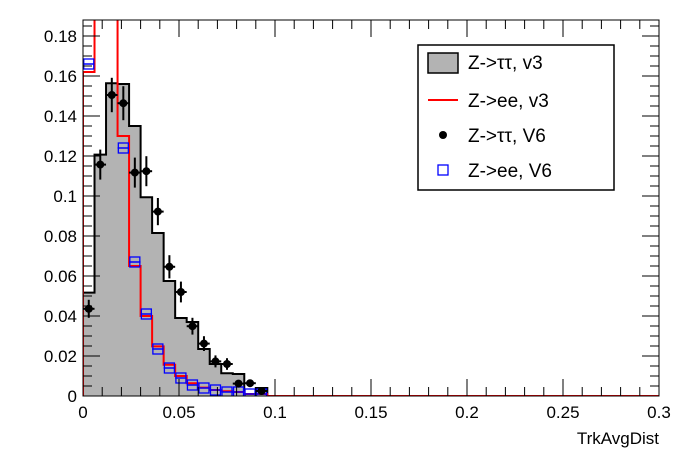 This screenshot has width=696, height=472. I want to click on y-tick-label: 0.12, so click(60, 156).